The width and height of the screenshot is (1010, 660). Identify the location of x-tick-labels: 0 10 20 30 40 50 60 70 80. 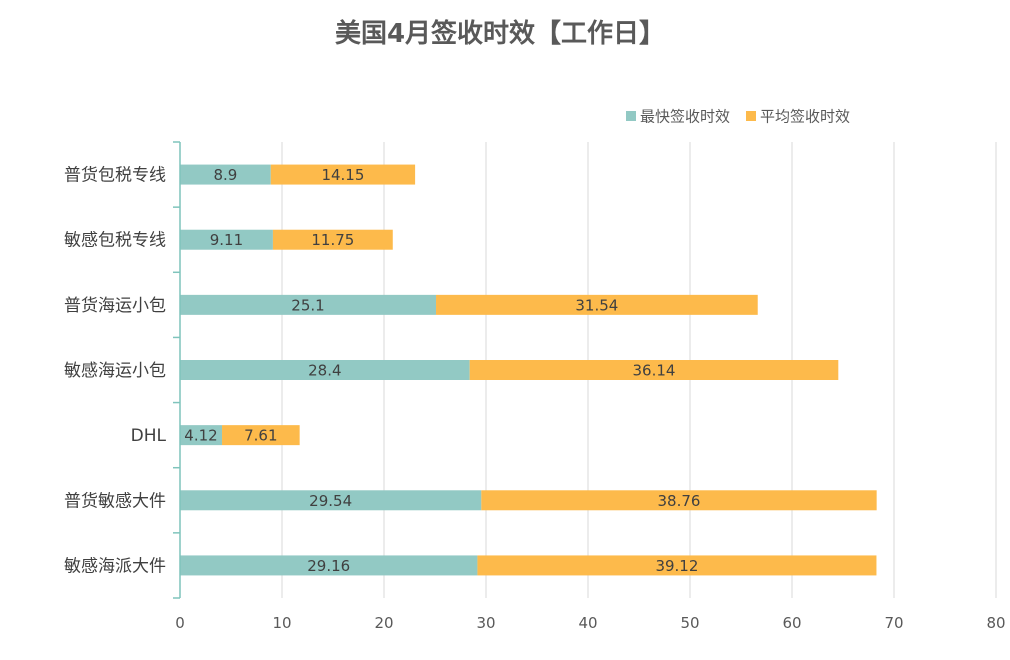
(590, 623).